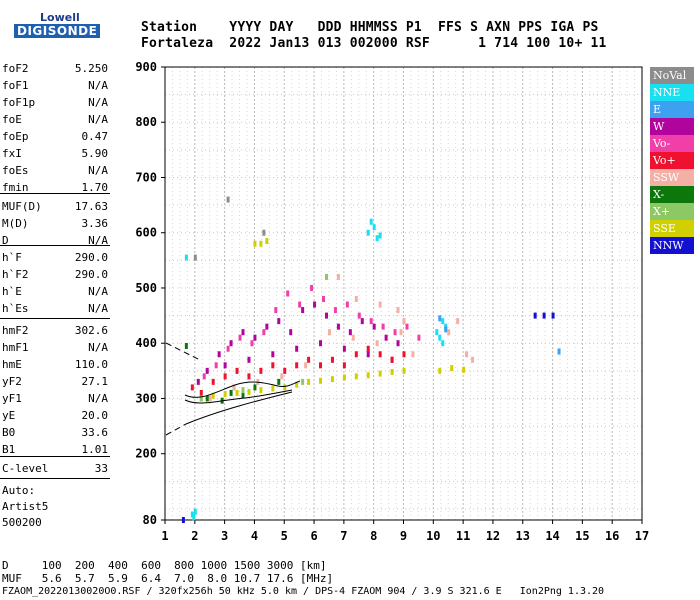  I want to click on y-tick-label: 400, so click(146, 343).